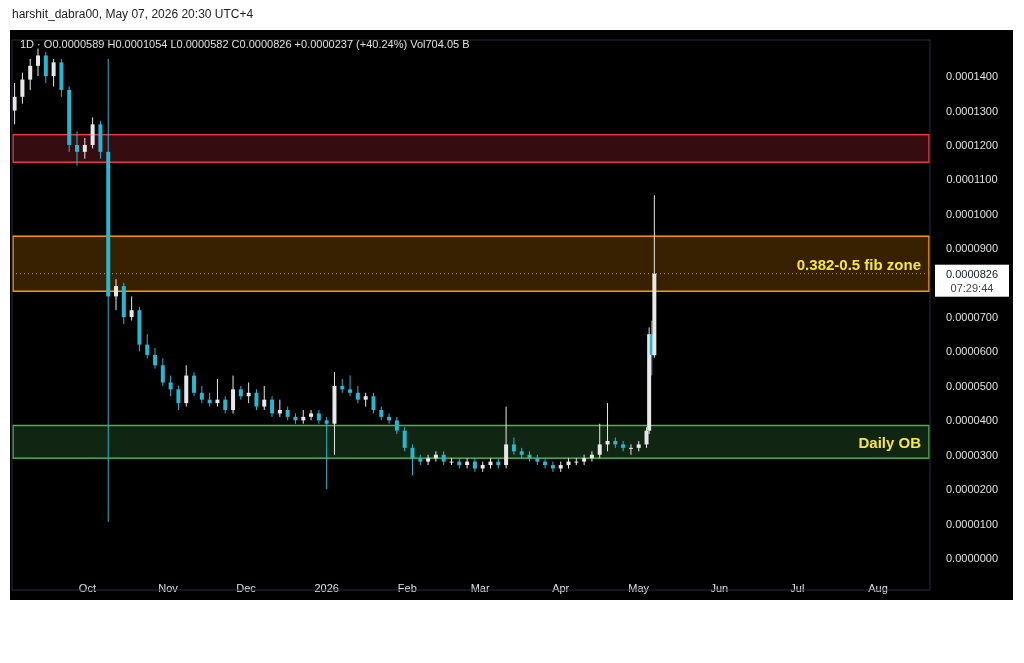 This screenshot has height=663, width=1024. Describe the element at coordinates (972, 385) in the screenshot. I see `y-tick-label: 0.0000500` at that location.